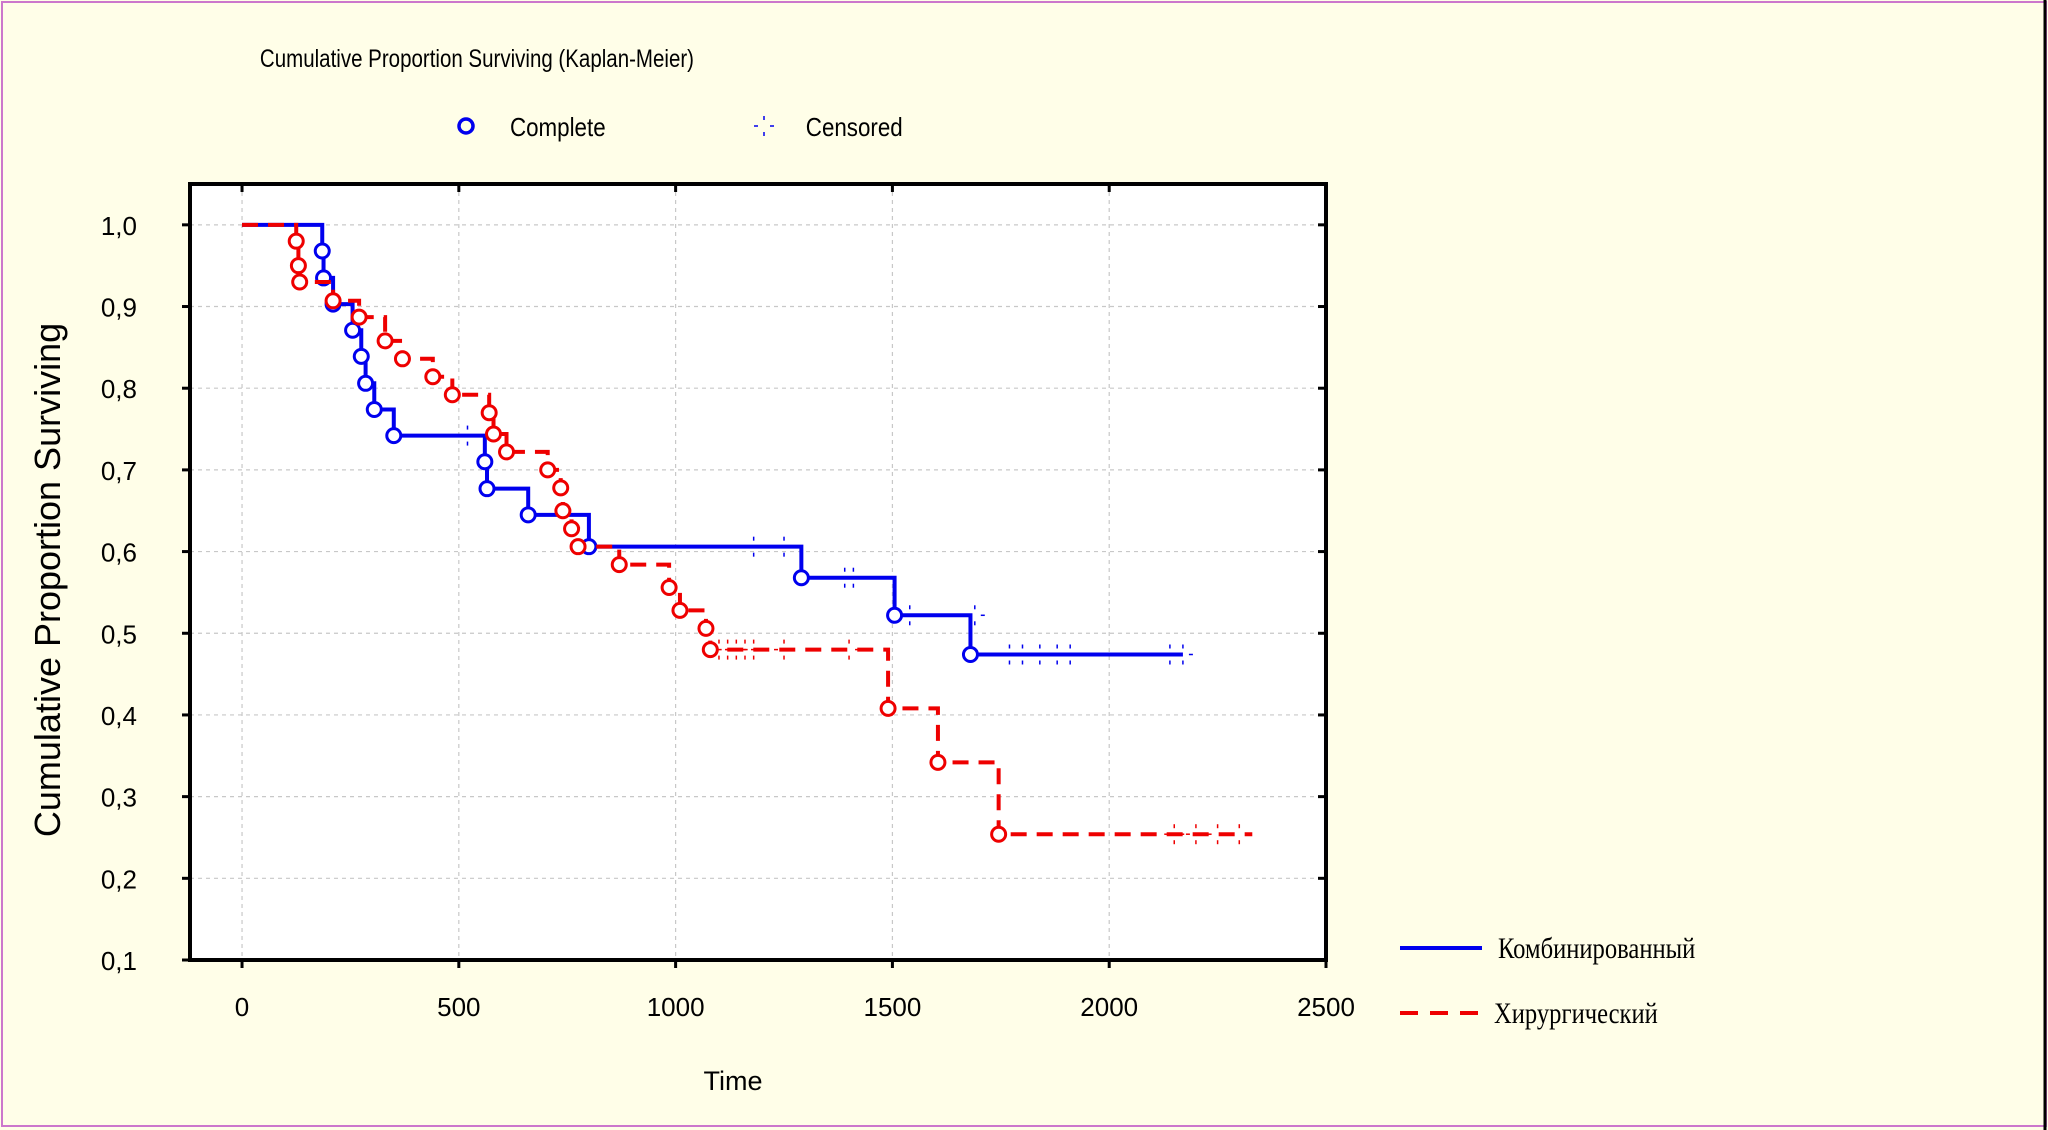 This screenshot has width=2048, height=1130. What do you see at coordinates (47, 580) in the screenshot?
I see `y-axis-label: Cumulative Proportion Surviving` at bounding box center [47, 580].